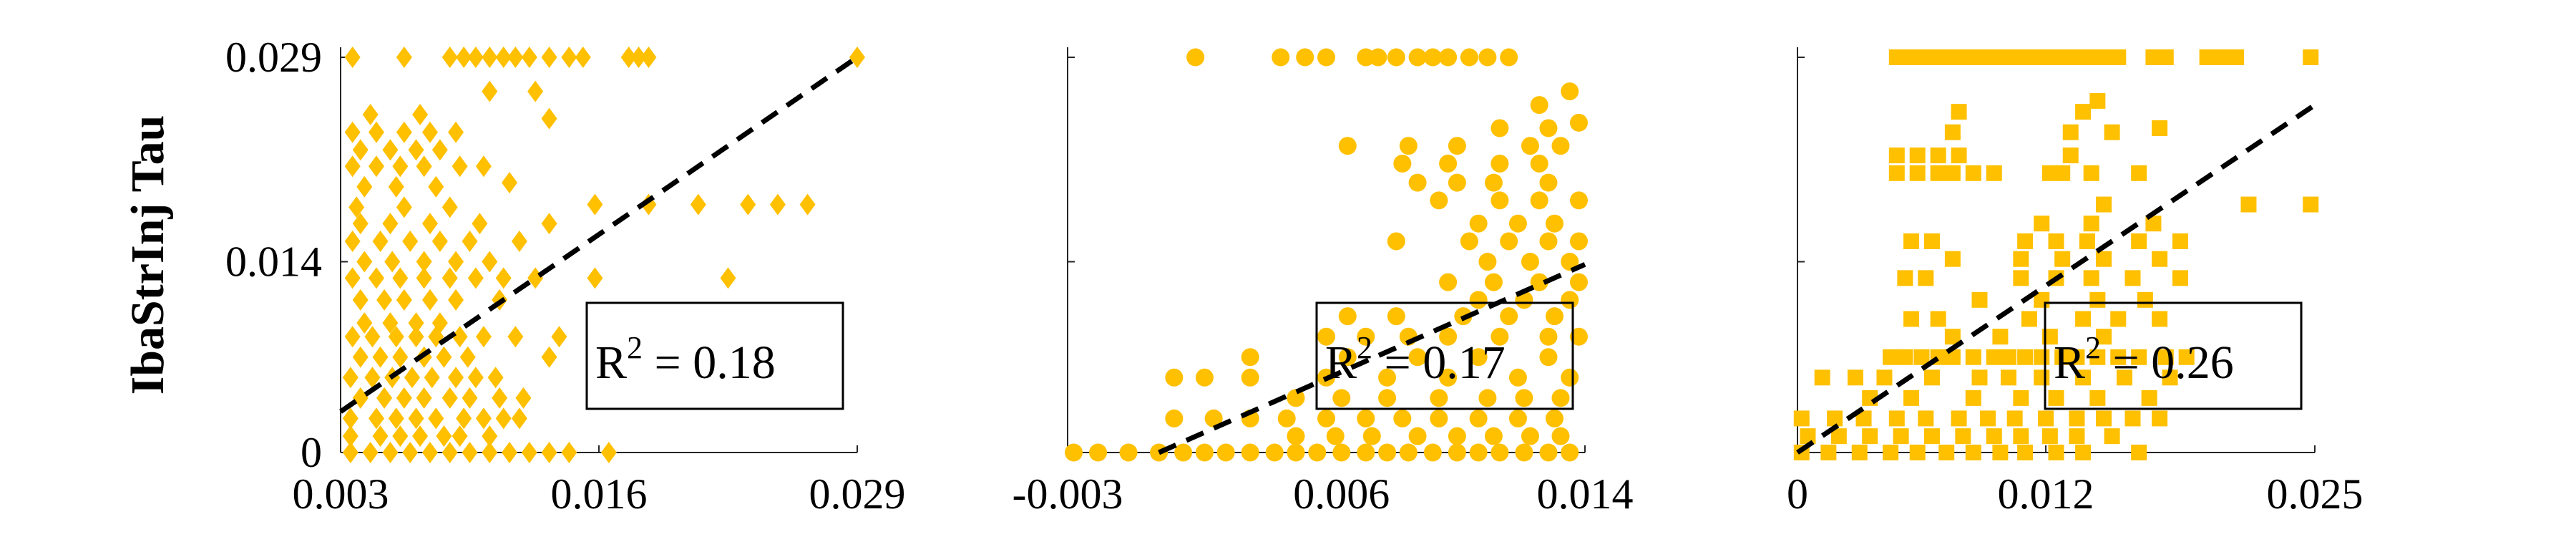 The image size is (2576, 537). What do you see at coordinates (2167, 363) in the screenshot?
I see `r-squared-value: = 0.26` at bounding box center [2167, 363].